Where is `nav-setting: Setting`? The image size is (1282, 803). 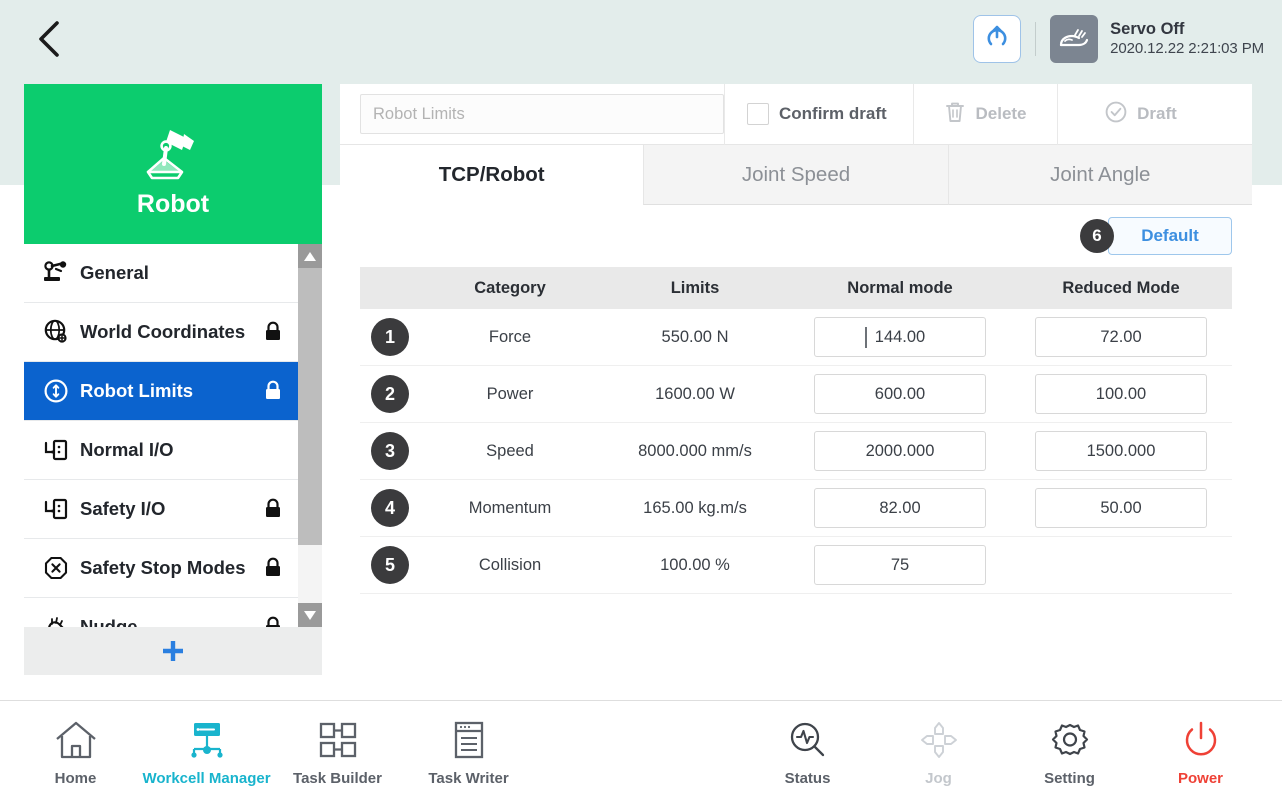
nav-setting: Setting is located at coordinates (1069, 752).